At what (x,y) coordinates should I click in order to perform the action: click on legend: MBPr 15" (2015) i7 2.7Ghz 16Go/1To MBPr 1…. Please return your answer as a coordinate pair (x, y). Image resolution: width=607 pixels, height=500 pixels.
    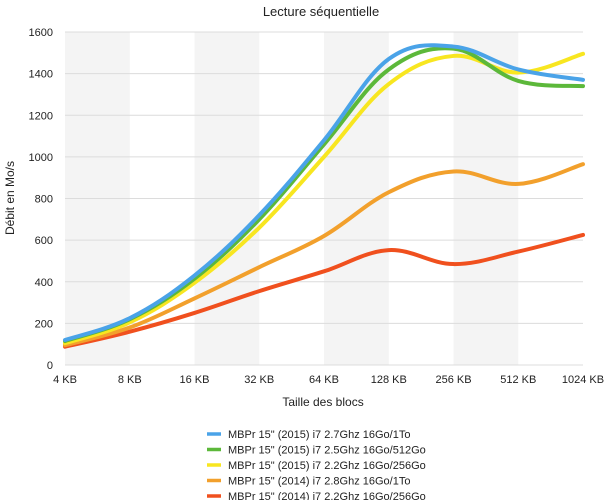
    Looking at the image, I should click on (316, 464).